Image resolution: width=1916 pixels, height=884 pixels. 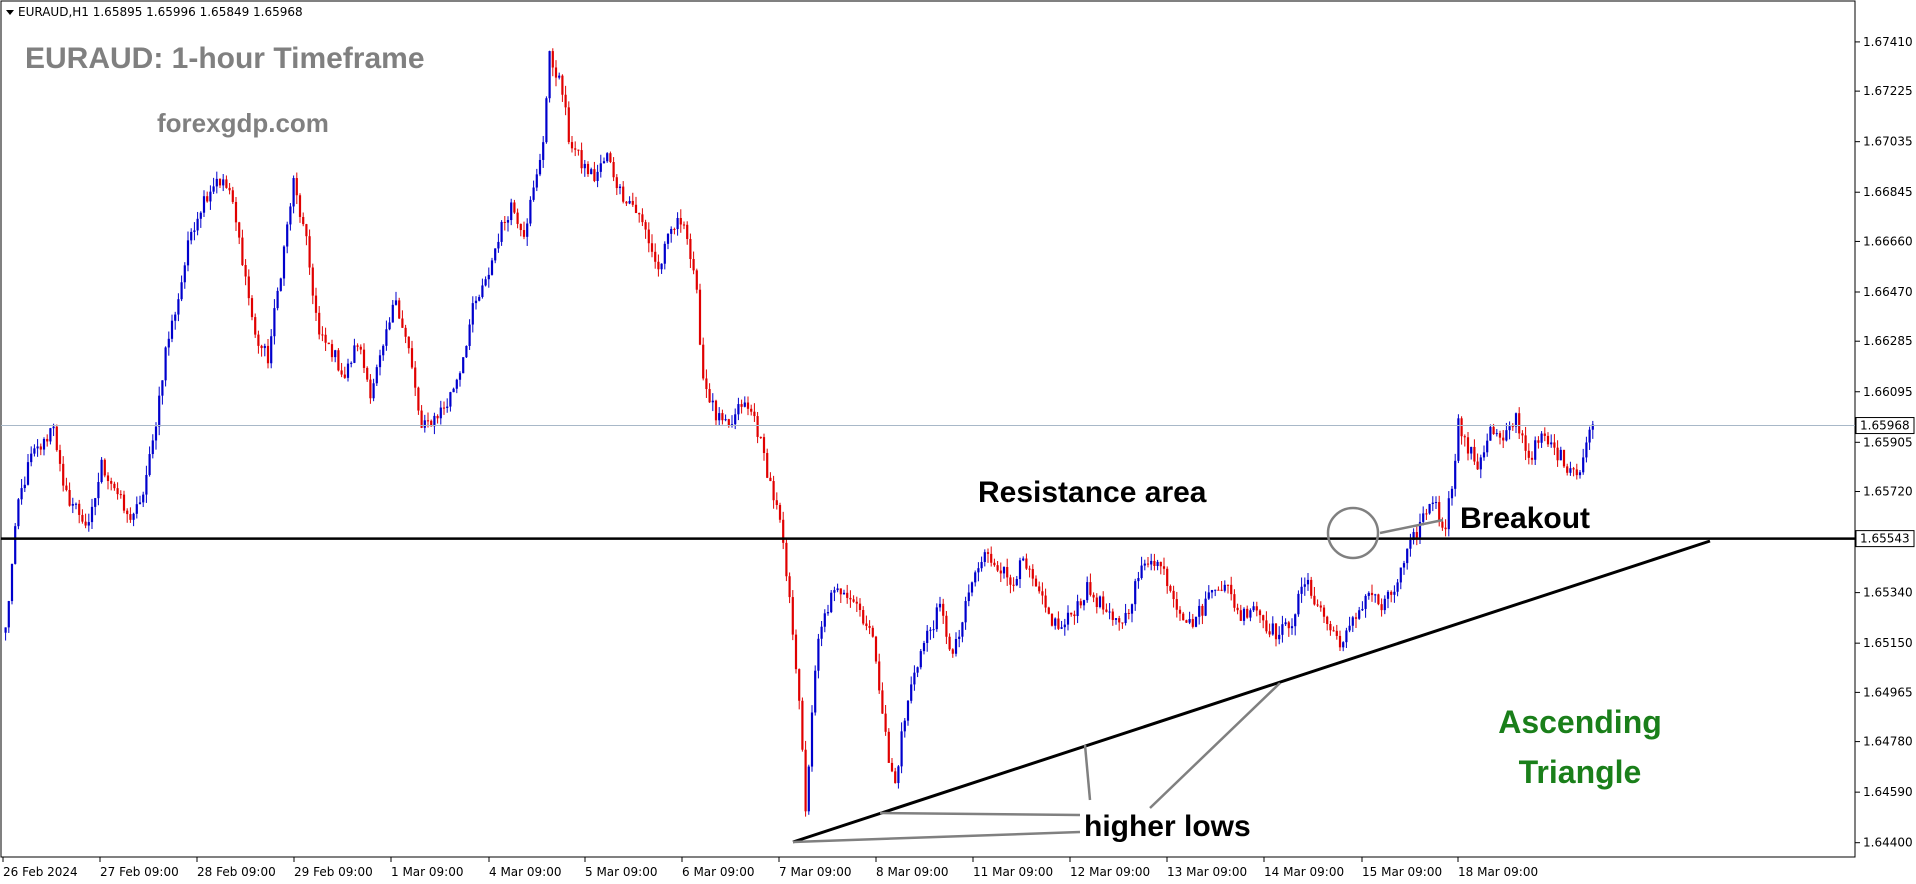 What do you see at coordinates (1888, 192) in the screenshot?
I see `y-tick-label: 1.66845` at bounding box center [1888, 192].